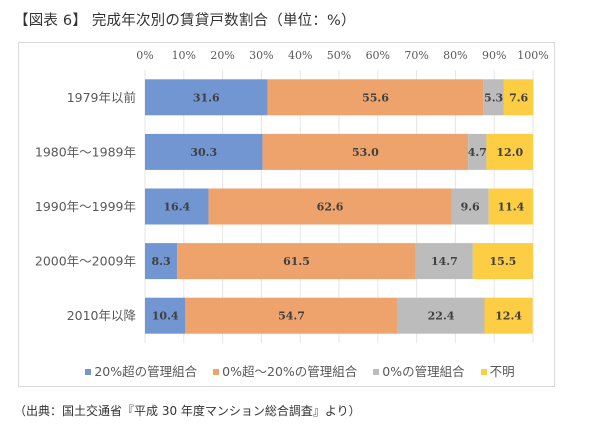 The image size is (600, 428). I want to click on category-label: 1980年～1989年, so click(85, 151).